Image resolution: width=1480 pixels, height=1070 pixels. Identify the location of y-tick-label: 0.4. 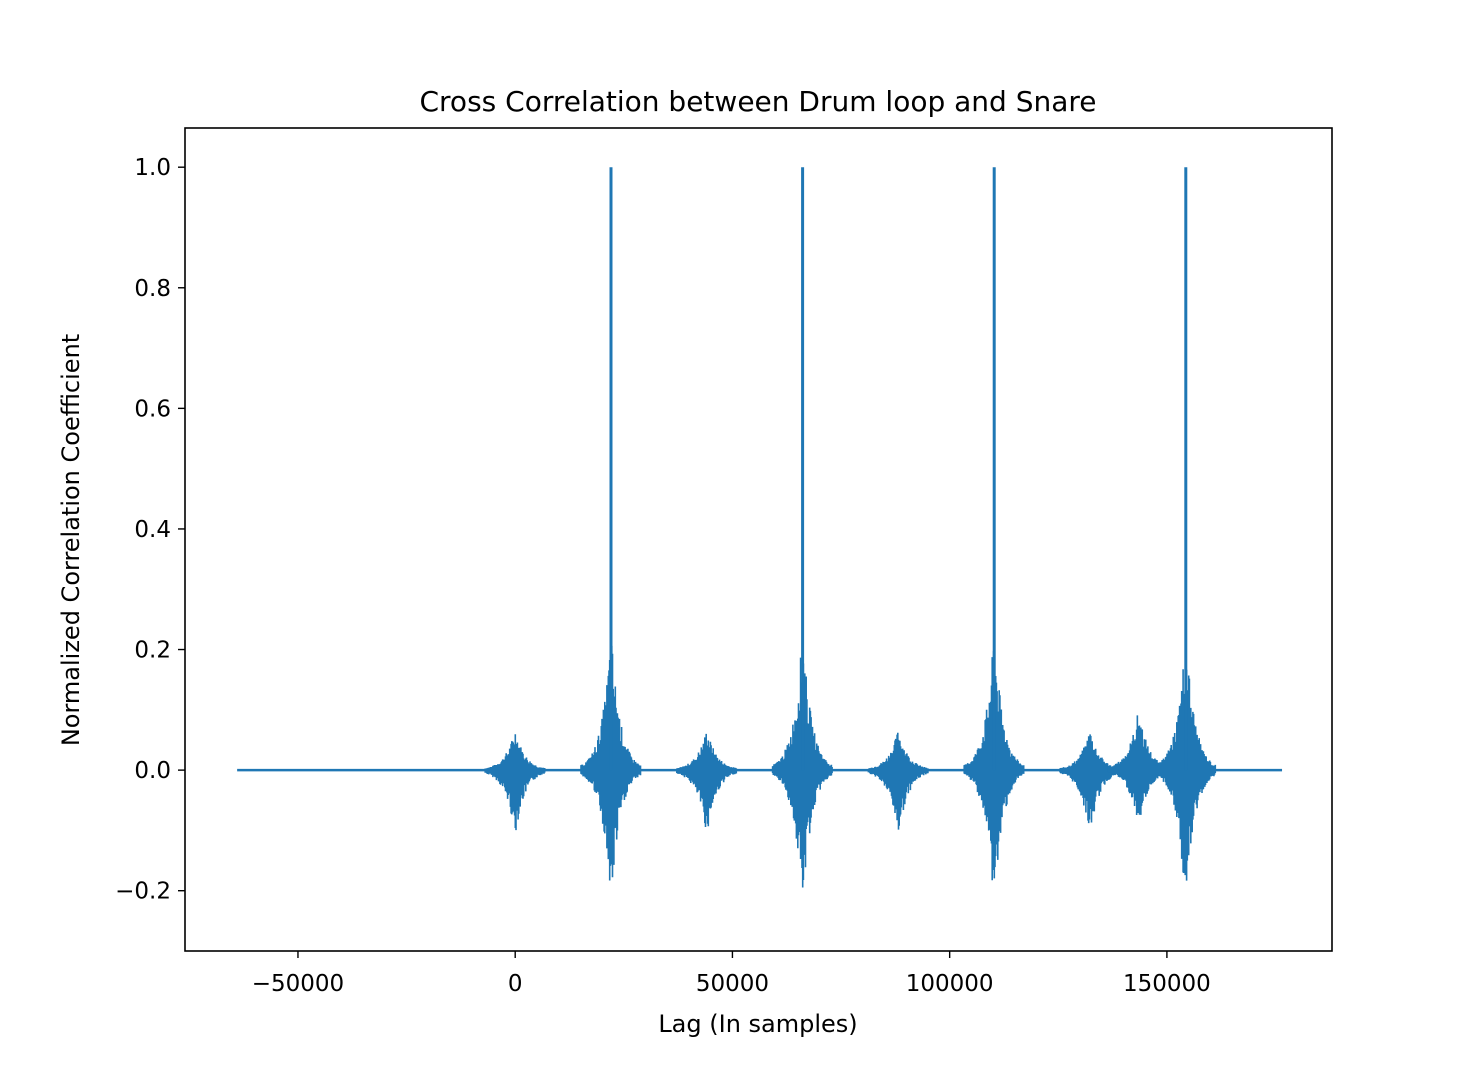
(152, 530).